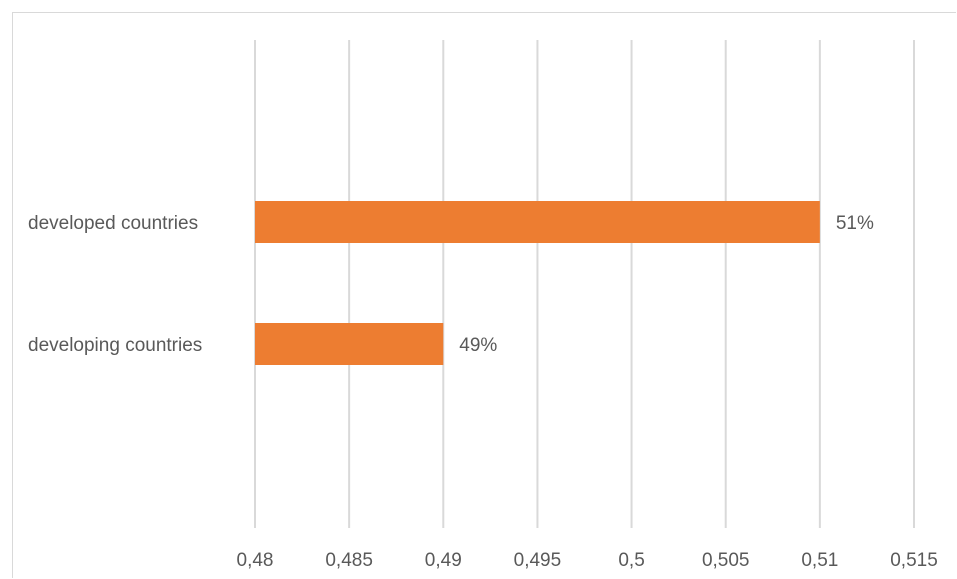  I want to click on category-label: developing countries, so click(115, 345).